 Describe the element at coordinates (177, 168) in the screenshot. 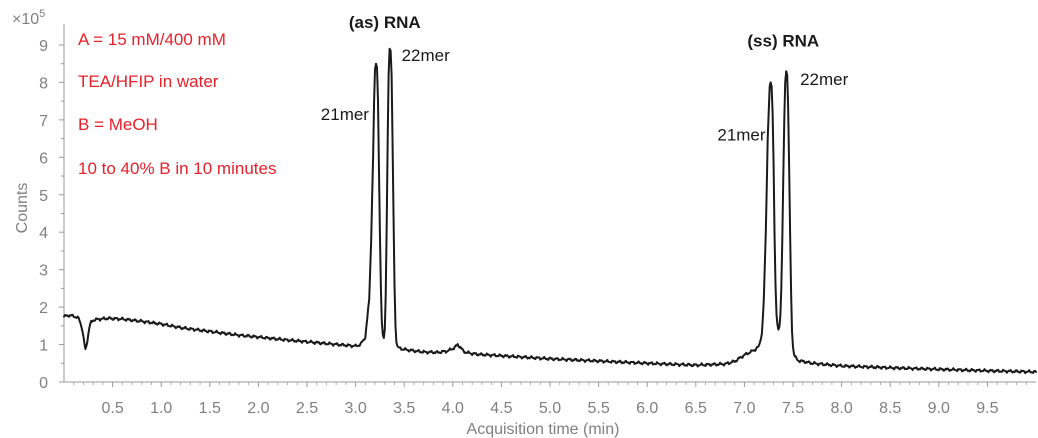

I see `condition-line: 10 to 40% B in 10 minutes` at that location.